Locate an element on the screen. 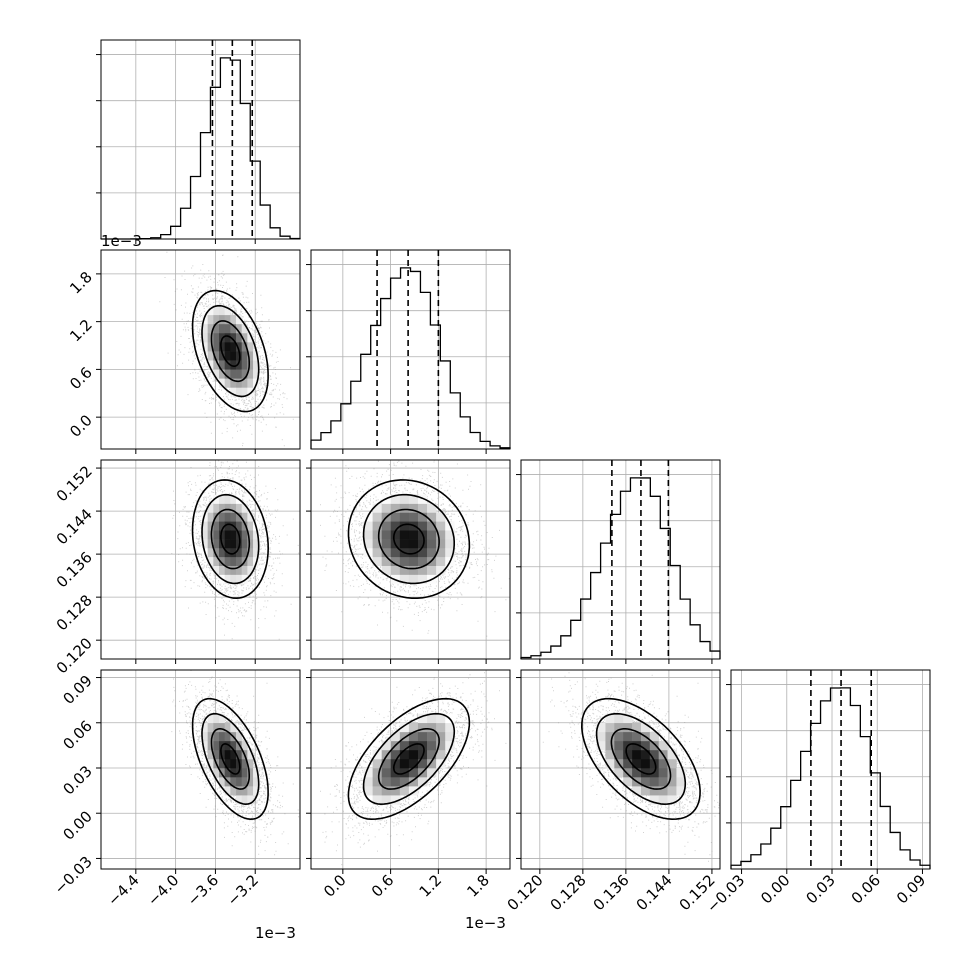 The height and width of the screenshot is (970, 970). histogram-series is located at coordinates (201, 148).